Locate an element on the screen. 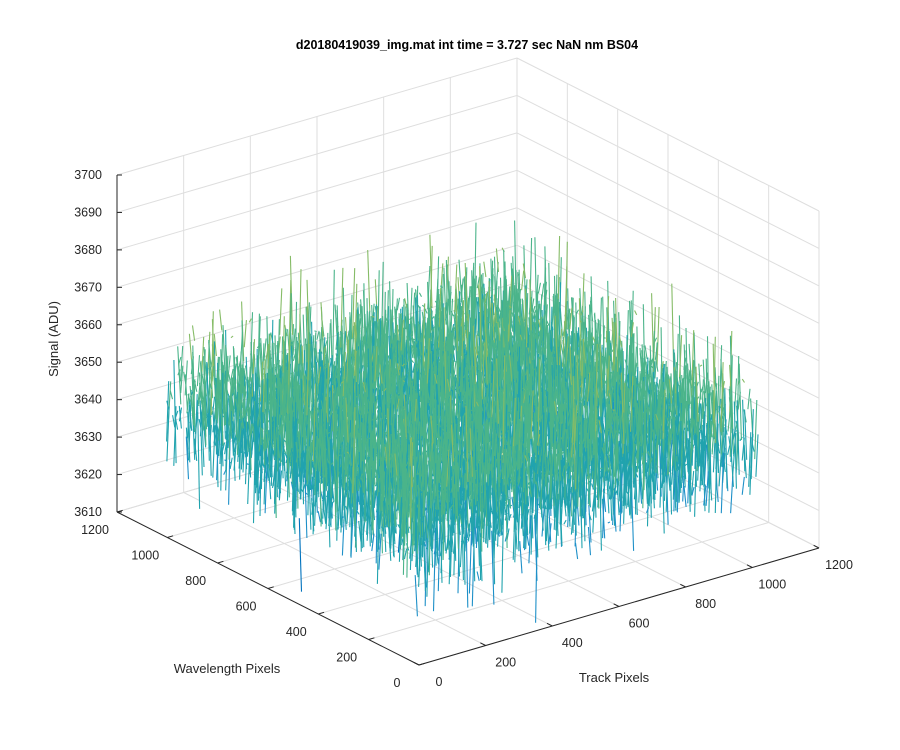  side-wall-grid-line is located at coordinates (668, 246).